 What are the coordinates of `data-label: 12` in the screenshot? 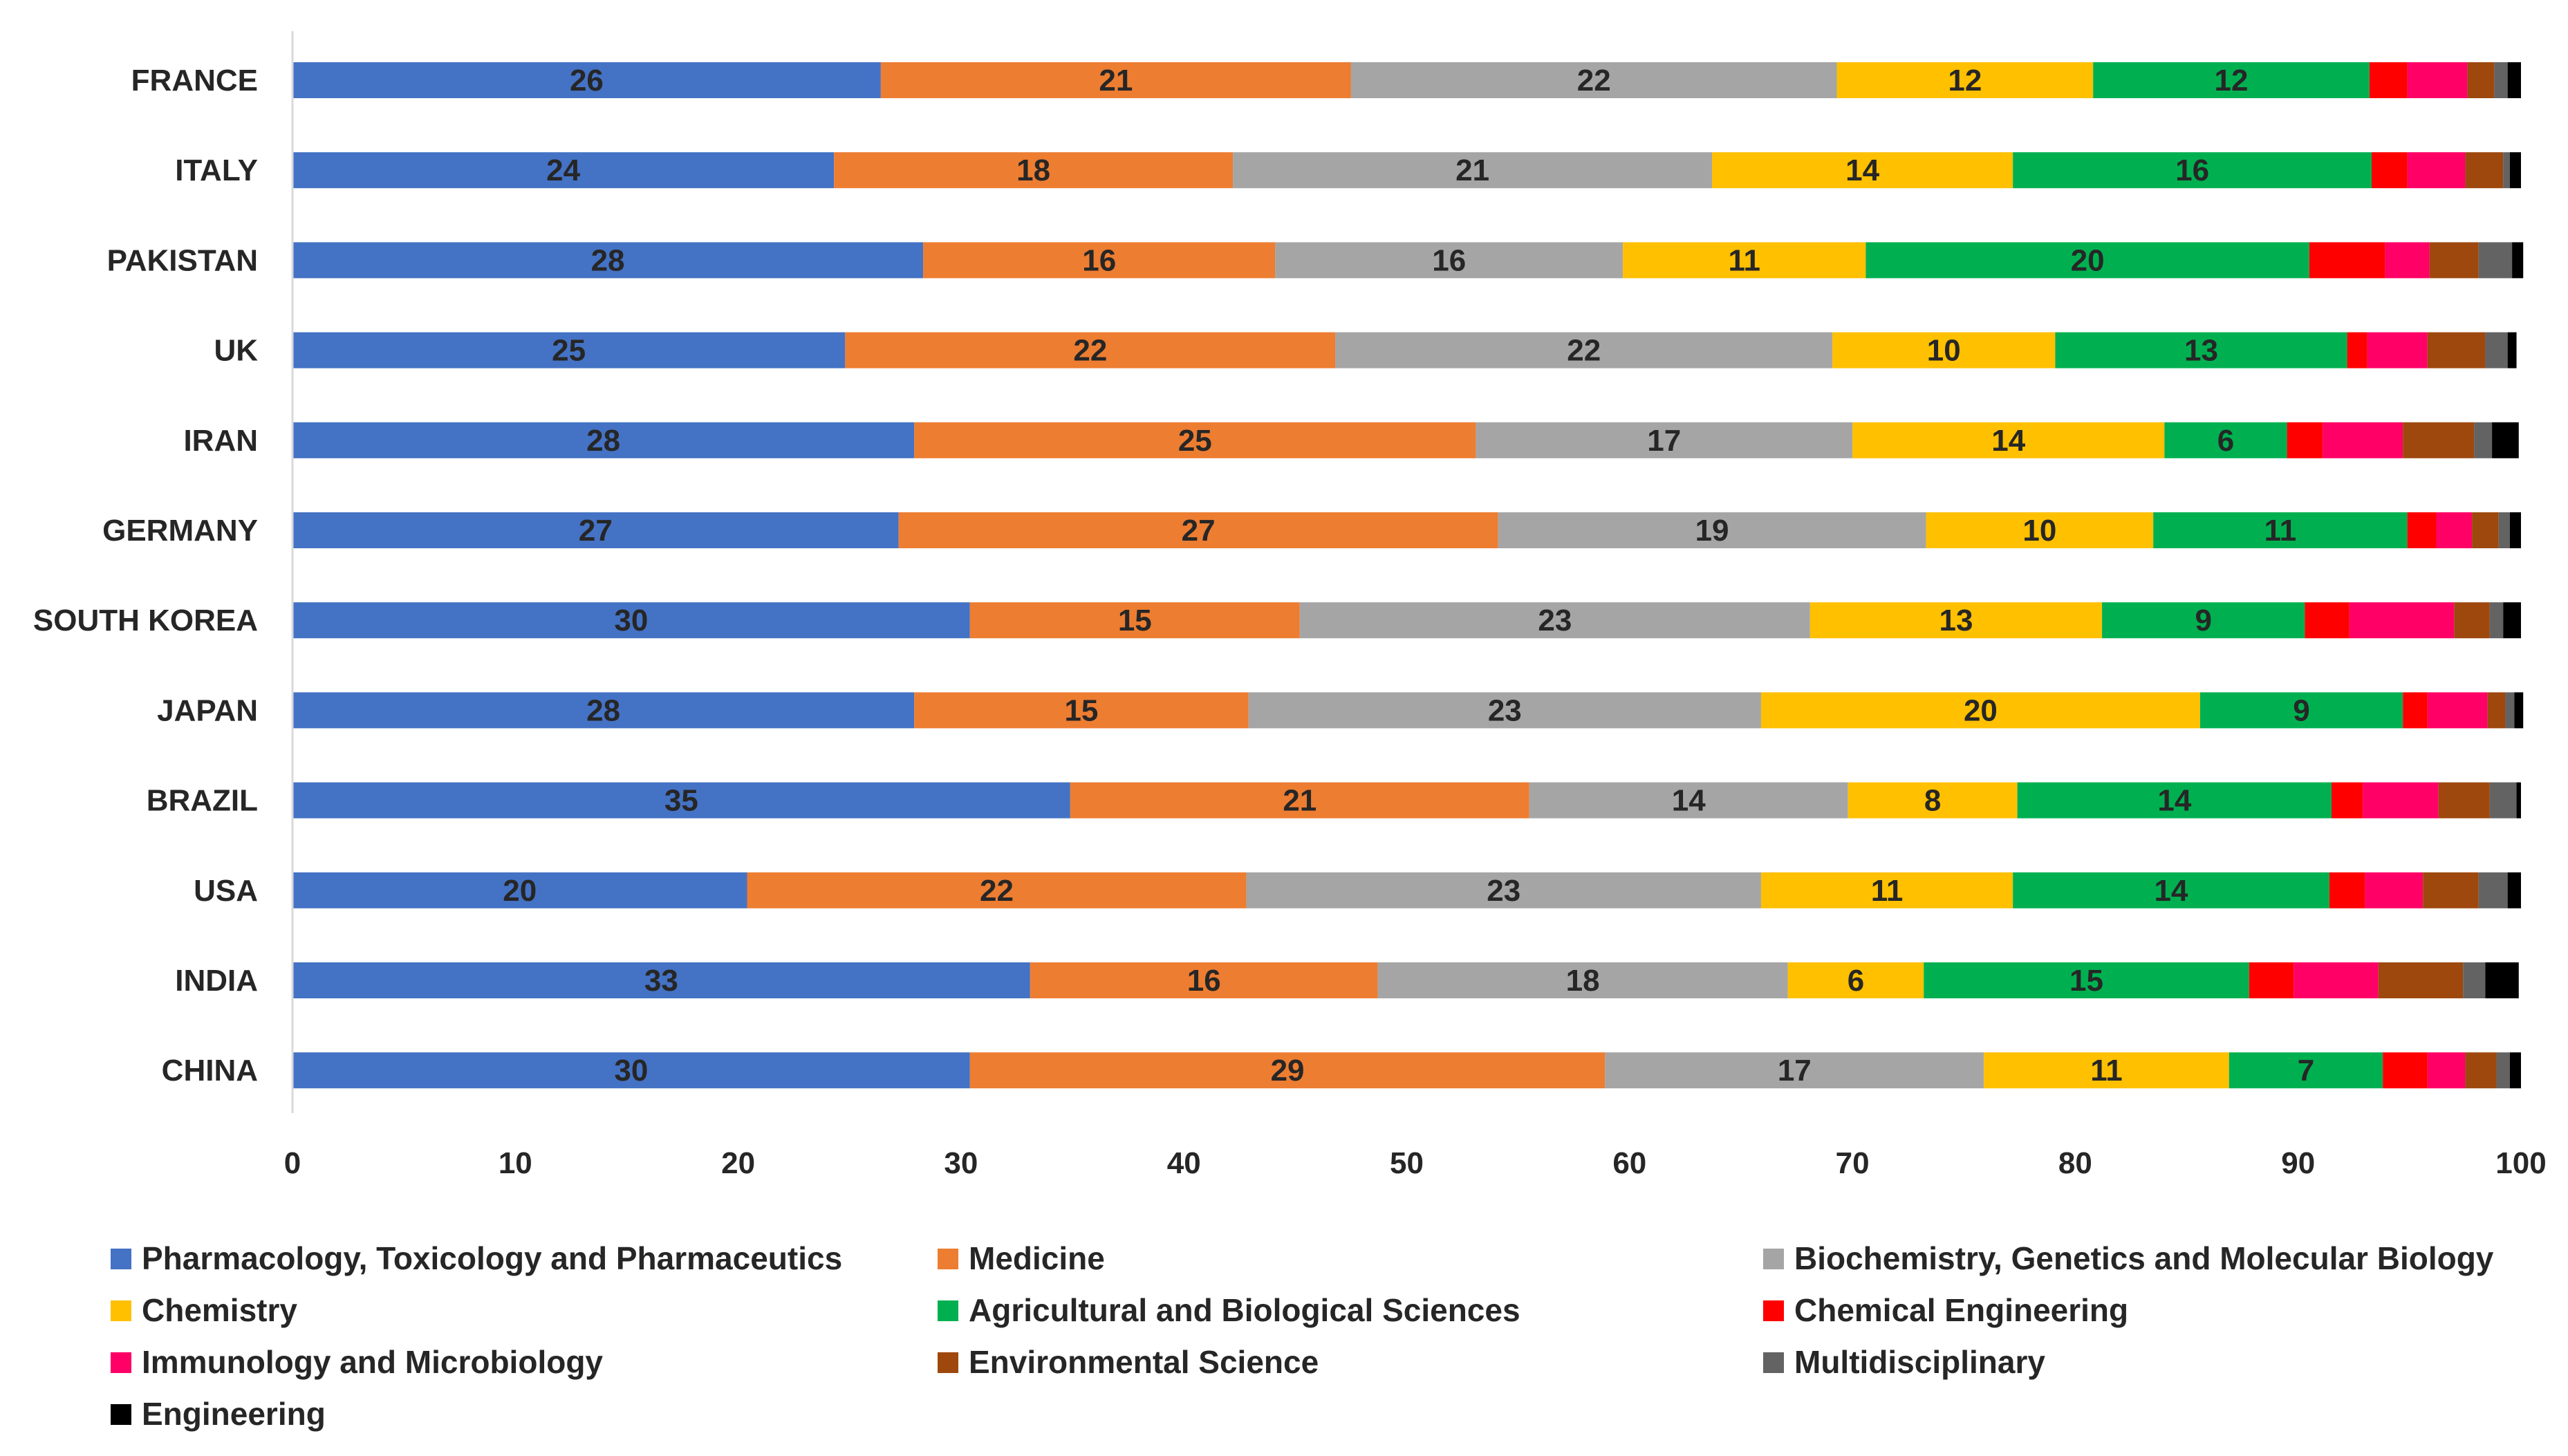 It's located at (2232, 80).